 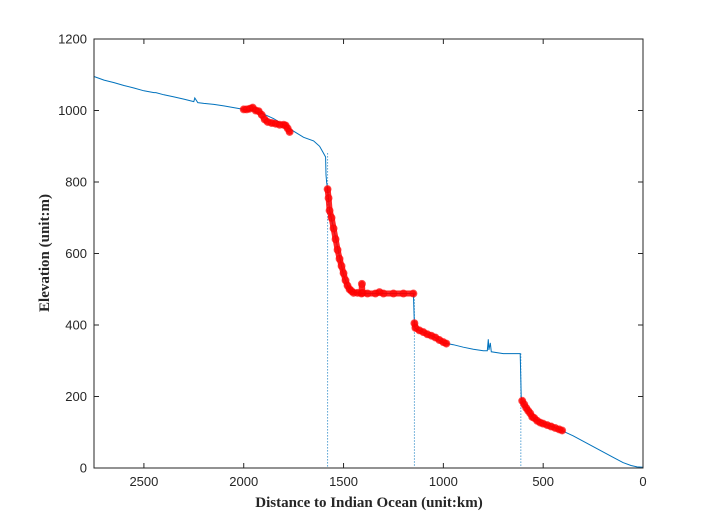 What do you see at coordinates (642, 481) in the screenshot?
I see `x-tick-label: 0` at bounding box center [642, 481].